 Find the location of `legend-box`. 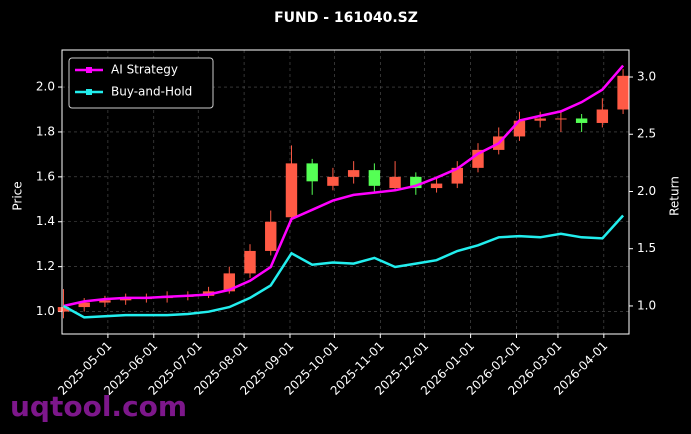

legend-box is located at coordinates (141, 83).